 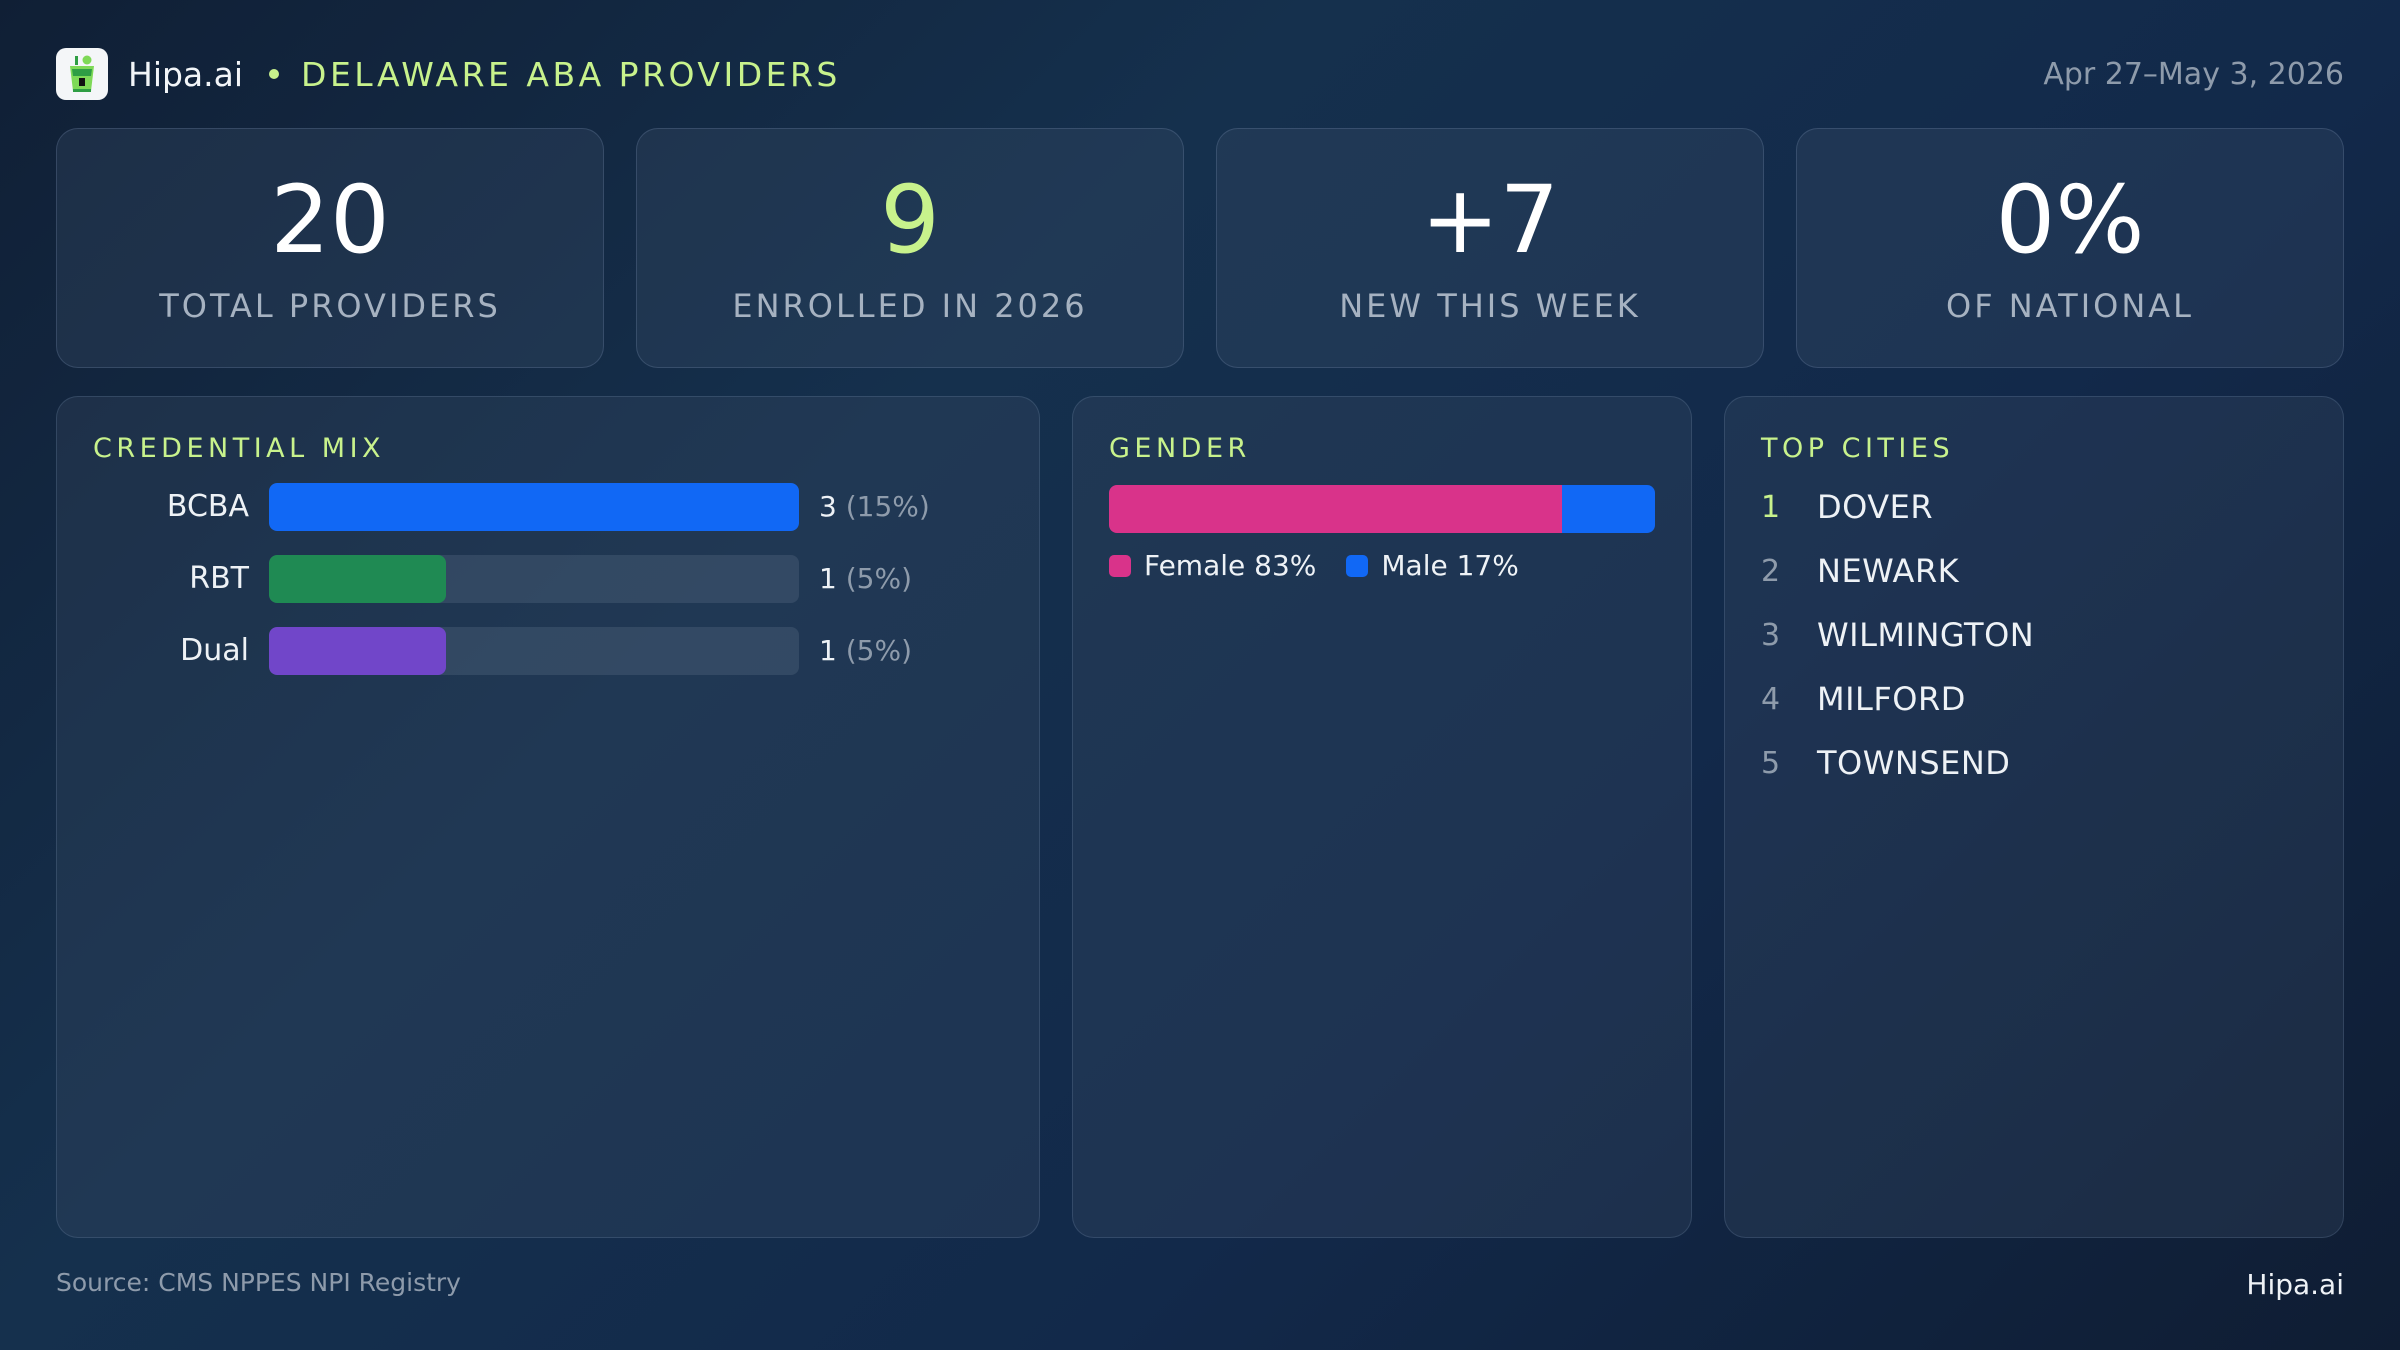 I want to click on bar-label: Dual, so click(x=214, y=650).